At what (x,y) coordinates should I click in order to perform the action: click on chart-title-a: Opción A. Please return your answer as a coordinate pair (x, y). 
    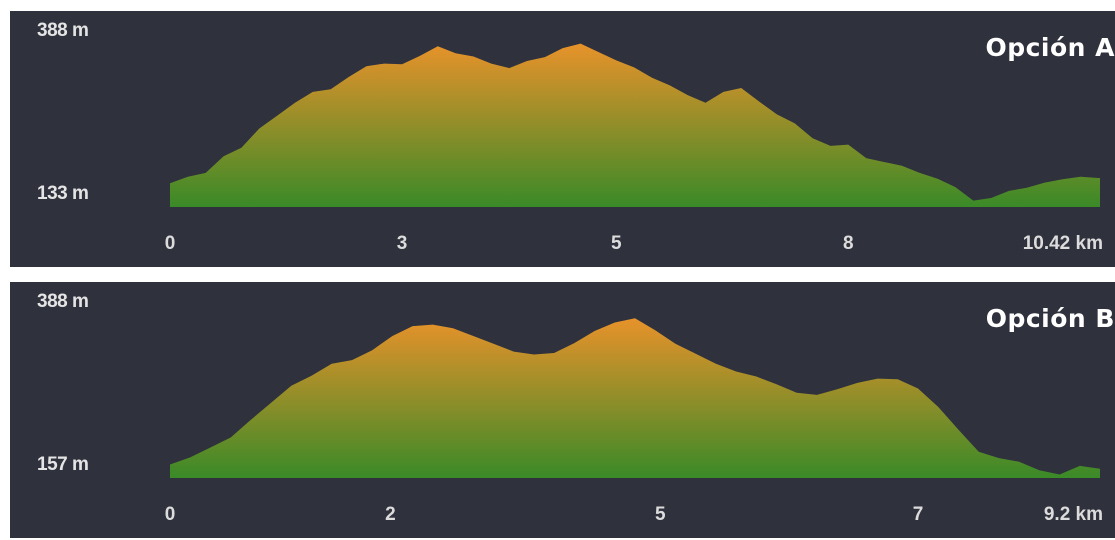
    Looking at the image, I should click on (1050, 47).